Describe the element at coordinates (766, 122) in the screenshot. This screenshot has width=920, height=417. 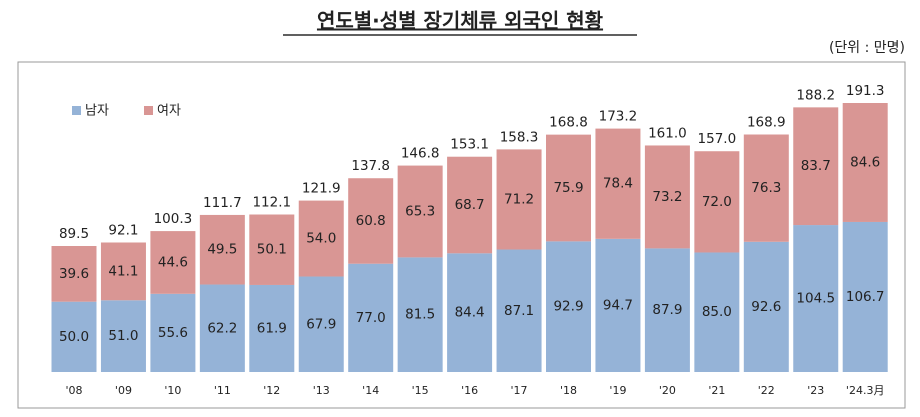
I see `total-label: 168.9` at that location.